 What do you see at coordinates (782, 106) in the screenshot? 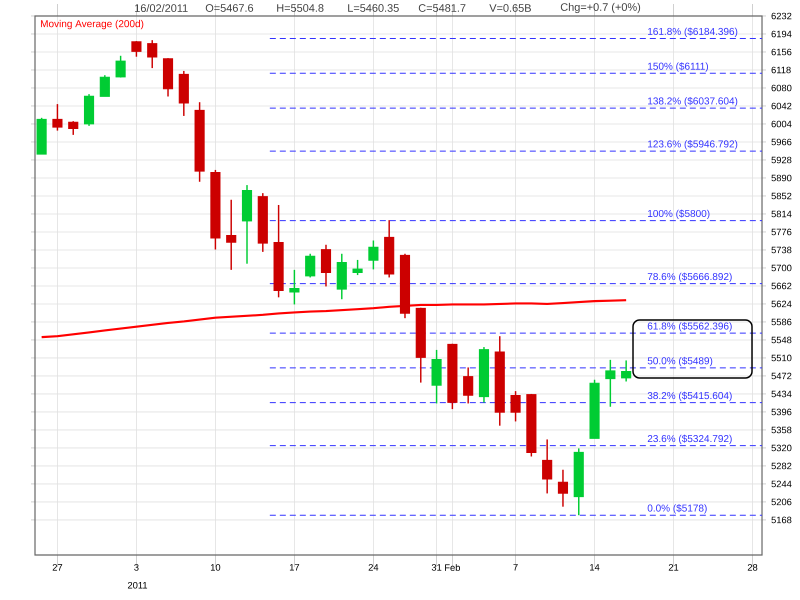
I see `y-tick-label: 6042` at bounding box center [782, 106].